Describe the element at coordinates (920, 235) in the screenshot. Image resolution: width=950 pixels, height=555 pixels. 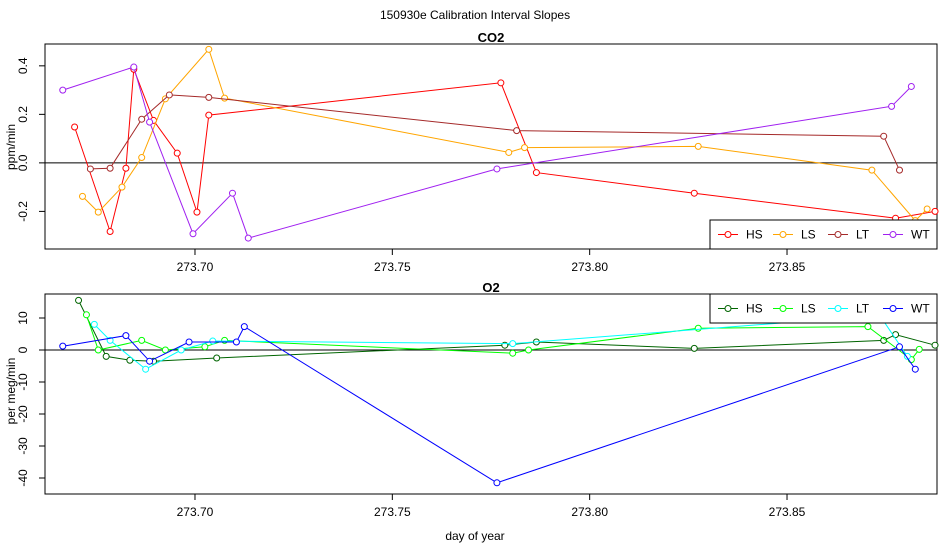
I see `co2-legend-wt-label: WT` at that location.